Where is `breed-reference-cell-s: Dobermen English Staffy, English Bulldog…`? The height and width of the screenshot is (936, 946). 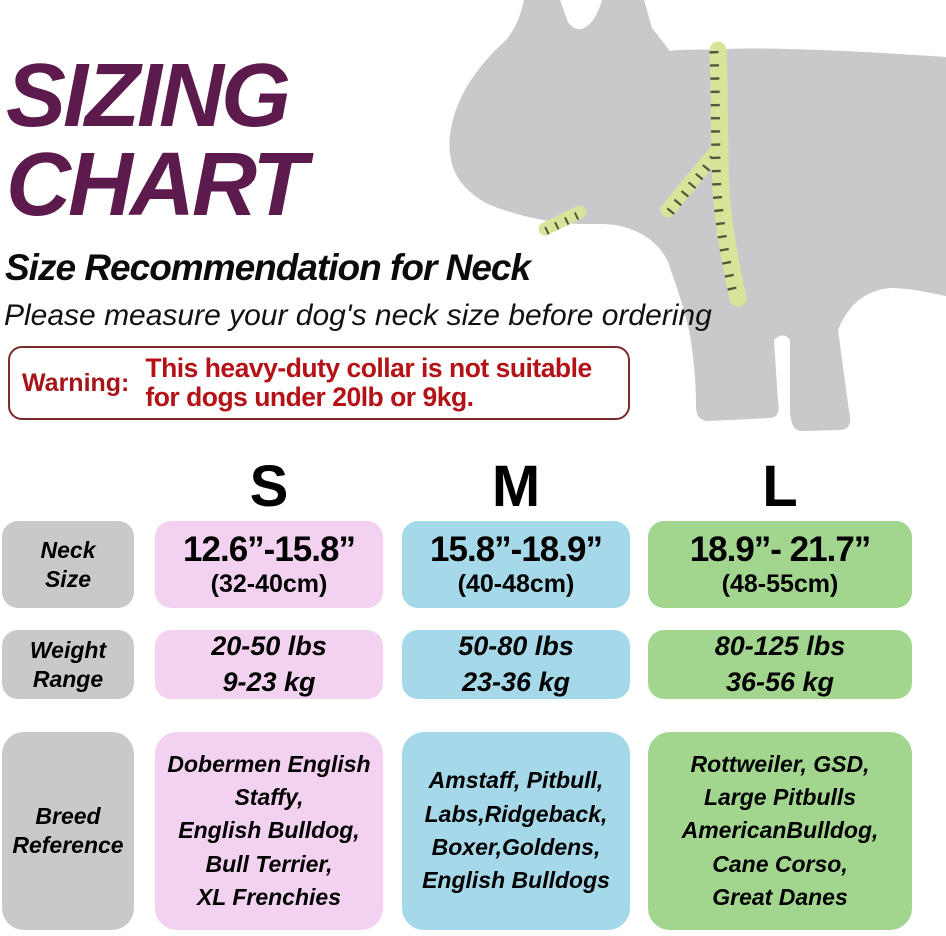
breed-reference-cell-s: Dobermen English Staffy, English Bulldog… is located at coordinates (269, 831).